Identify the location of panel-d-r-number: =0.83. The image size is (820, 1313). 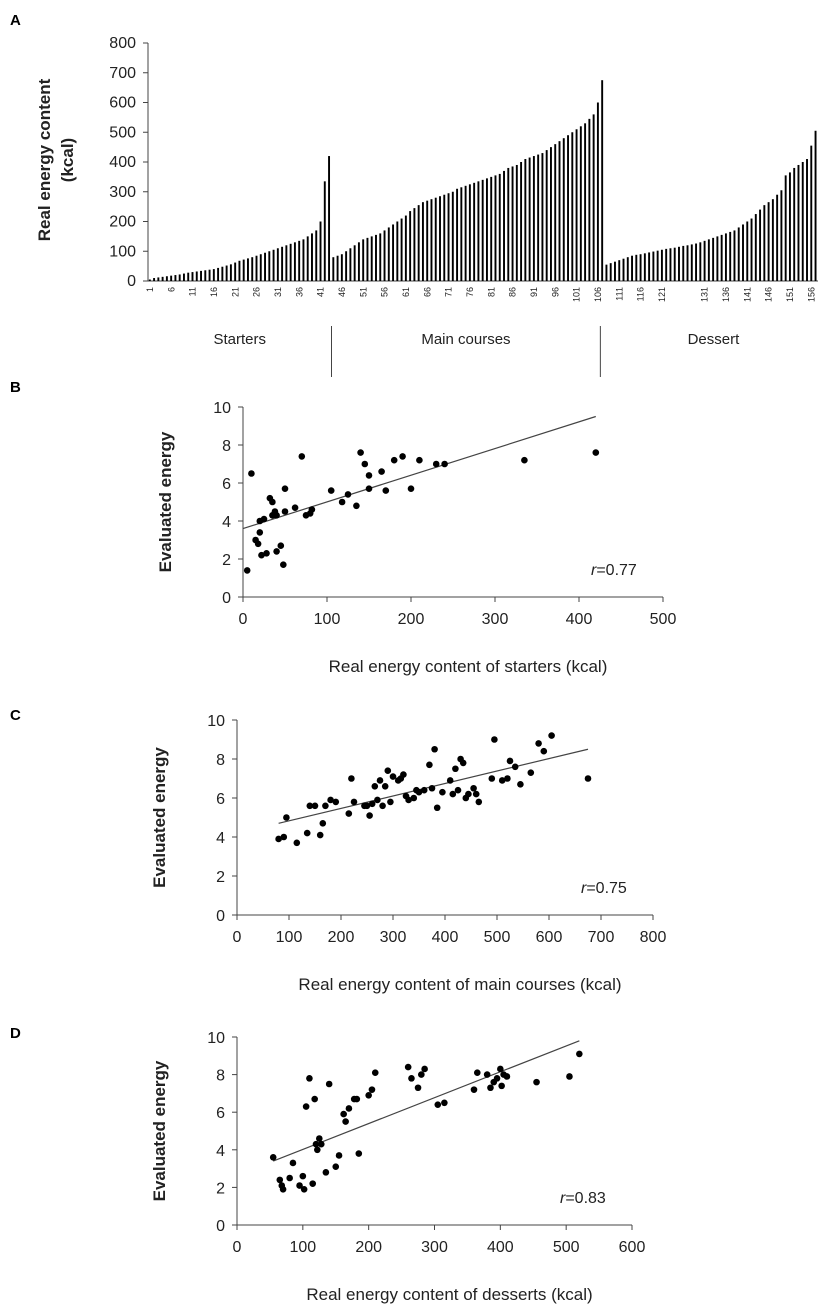
(585, 1198).